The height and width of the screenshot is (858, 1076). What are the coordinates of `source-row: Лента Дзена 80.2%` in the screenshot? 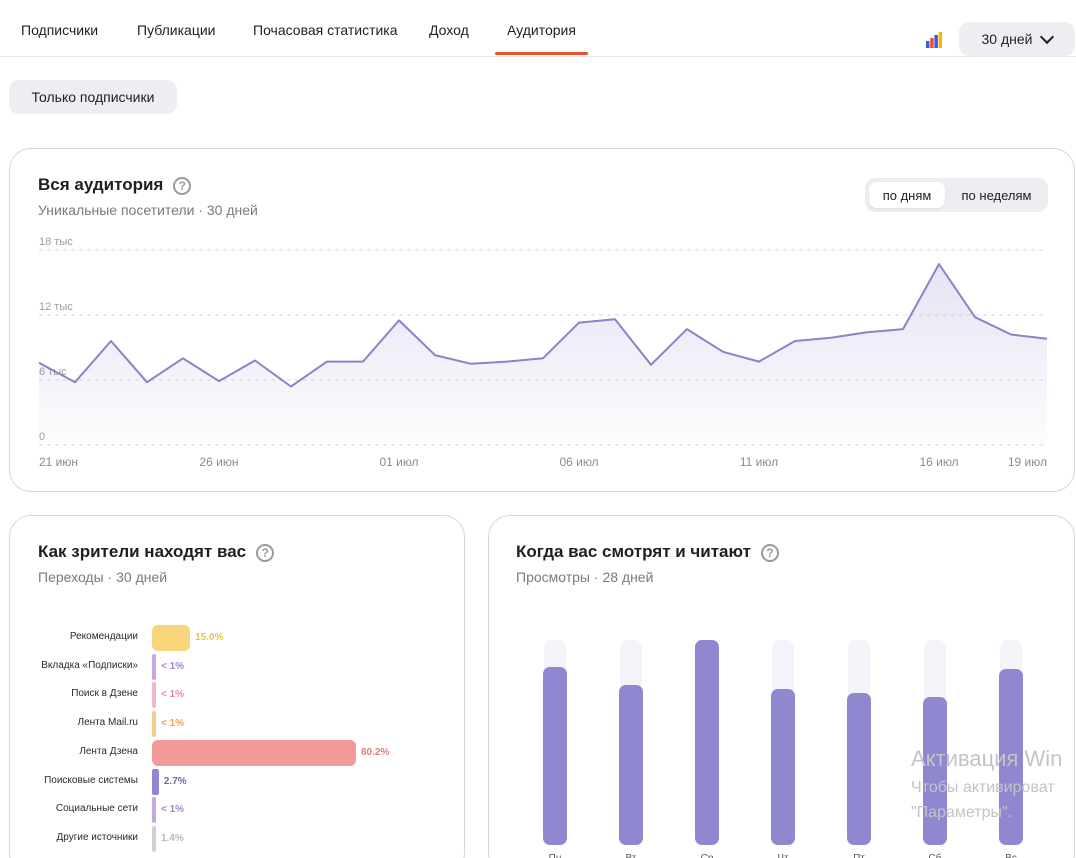 It's located at (237, 752).